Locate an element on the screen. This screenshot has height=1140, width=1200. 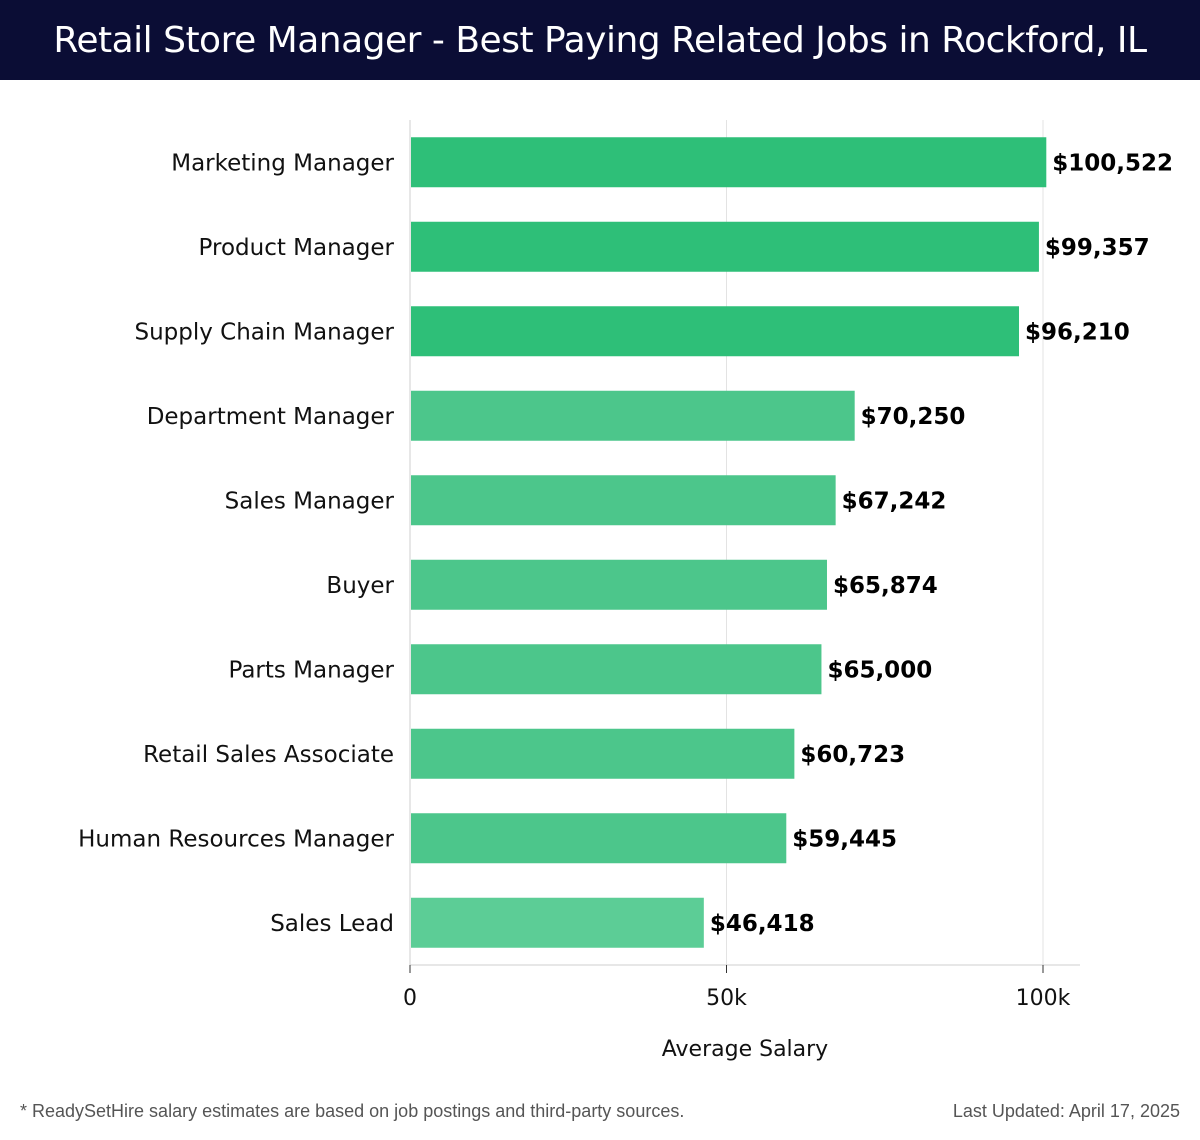
value-label: $60,723 is located at coordinates (852, 755).